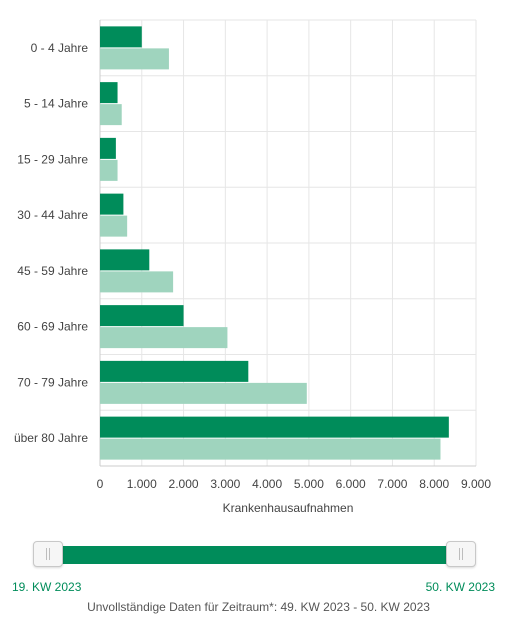 The image size is (517, 638). Describe the element at coordinates (60, 48) in the screenshot. I see `y-category-label: 0 - 4 Jahre` at that location.